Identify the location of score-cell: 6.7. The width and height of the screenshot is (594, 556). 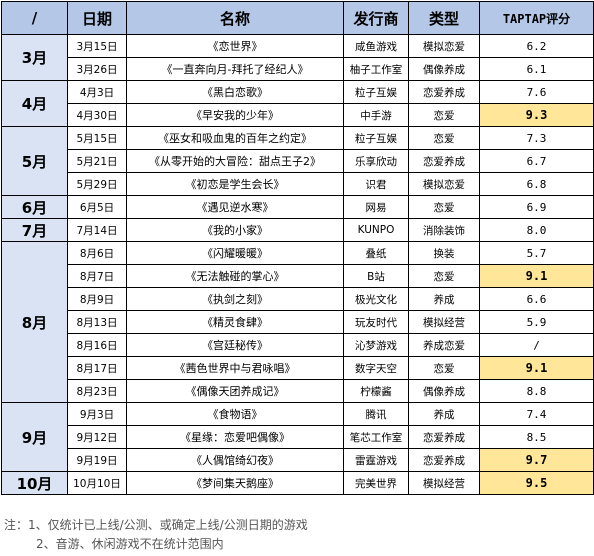
(536, 161).